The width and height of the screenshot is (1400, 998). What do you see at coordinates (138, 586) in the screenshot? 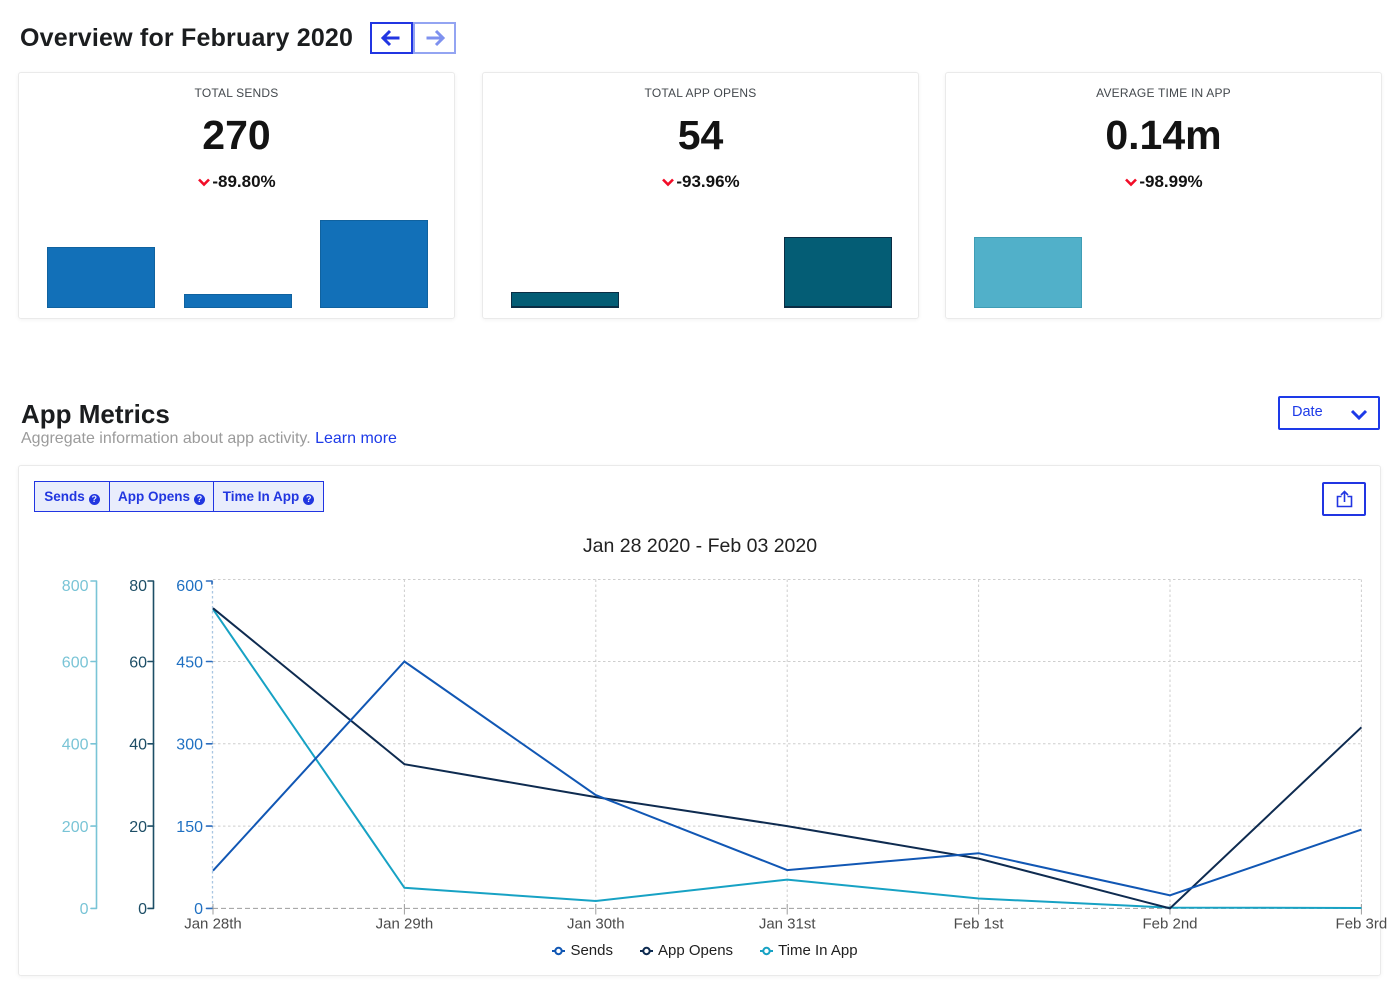
I see `svg-text: 80` at bounding box center [138, 586].